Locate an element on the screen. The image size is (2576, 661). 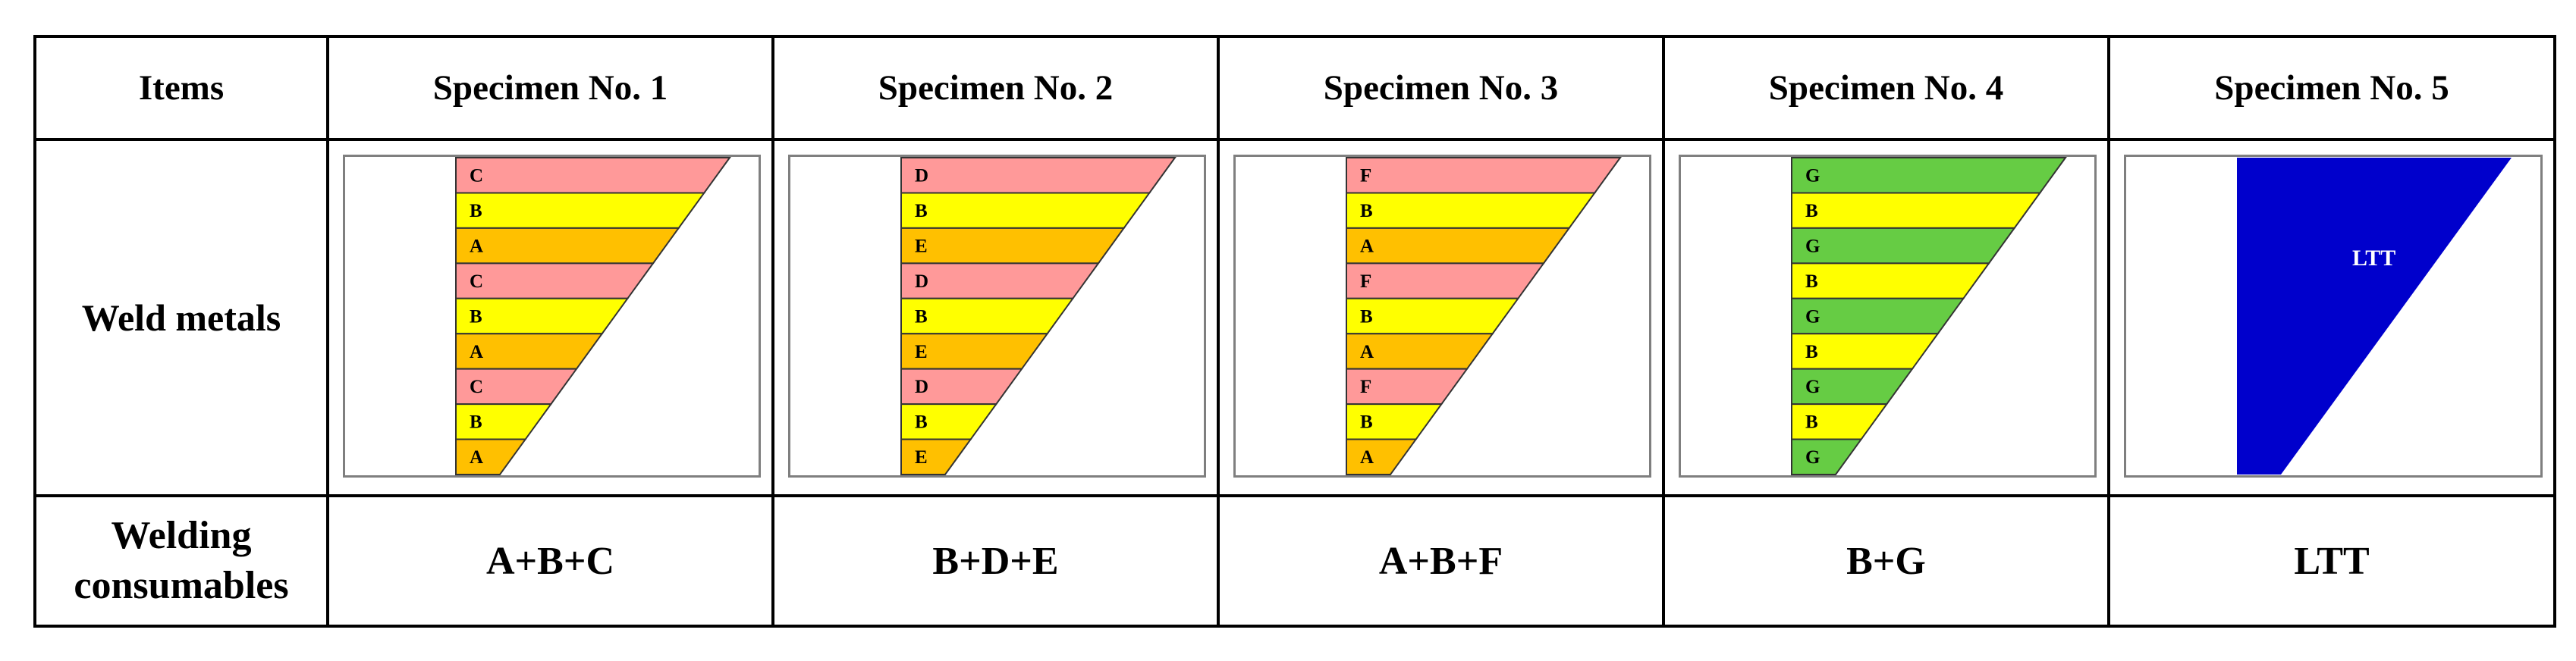
consumables-4: B+G is located at coordinates (1886, 561).